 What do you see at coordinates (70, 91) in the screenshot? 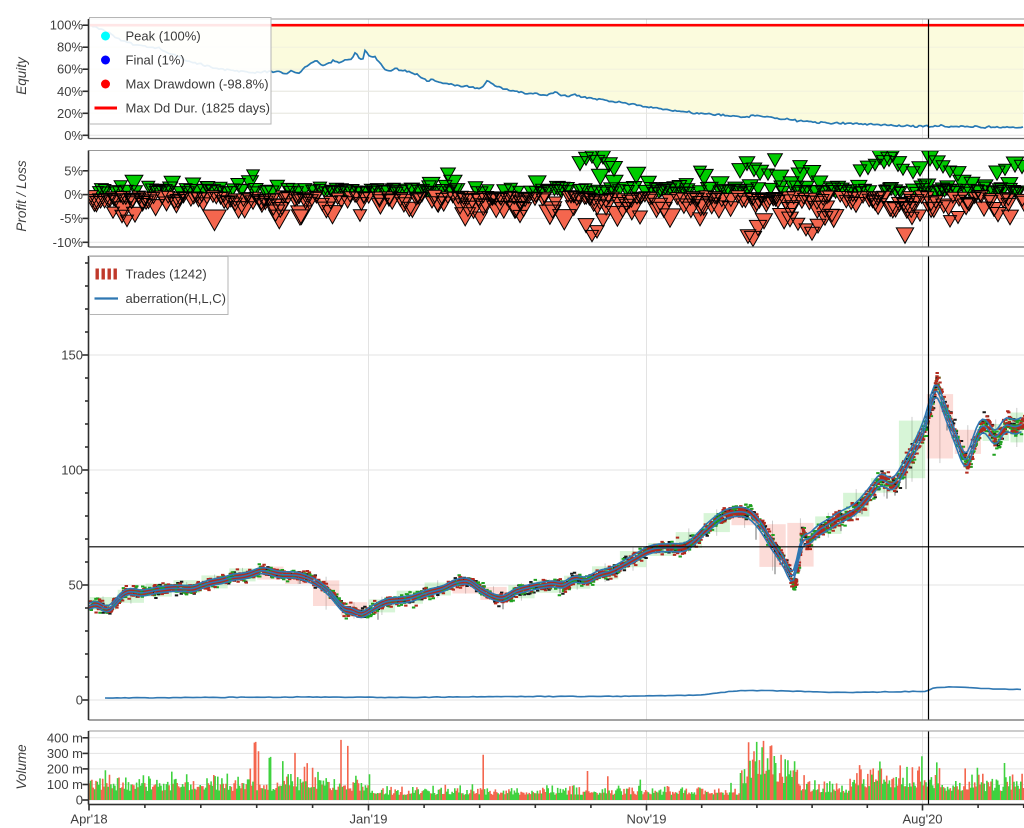
I see `svg-text: 40%` at bounding box center [70, 91].